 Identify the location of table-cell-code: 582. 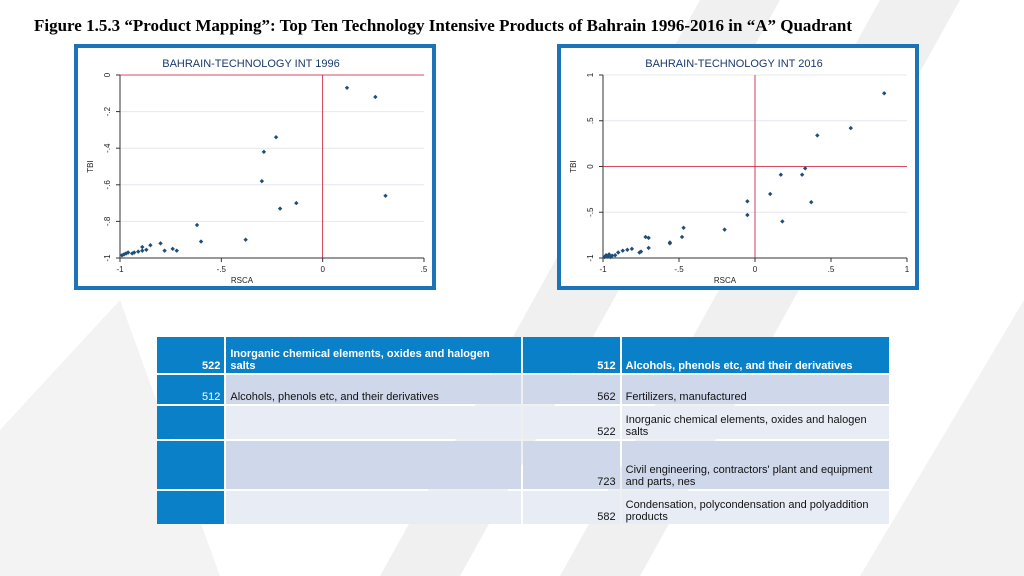
(571, 507).